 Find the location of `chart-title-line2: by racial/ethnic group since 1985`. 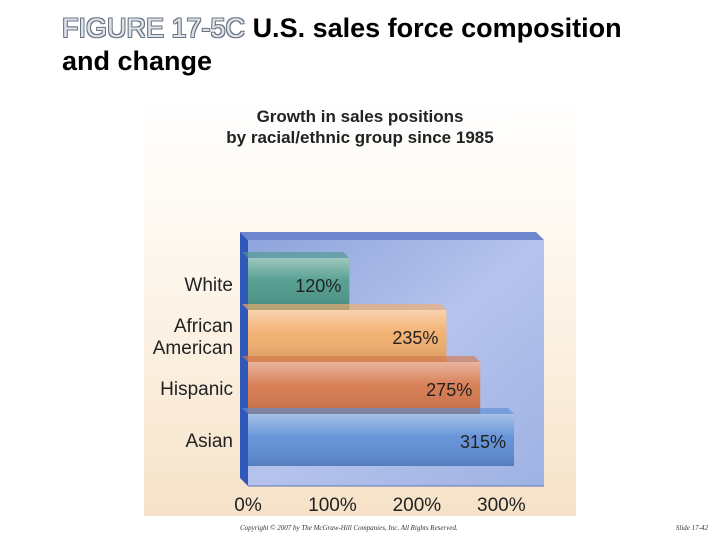

chart-title-line2: by racial/ethnic group since 1985 is located at coordinates (359, 137).